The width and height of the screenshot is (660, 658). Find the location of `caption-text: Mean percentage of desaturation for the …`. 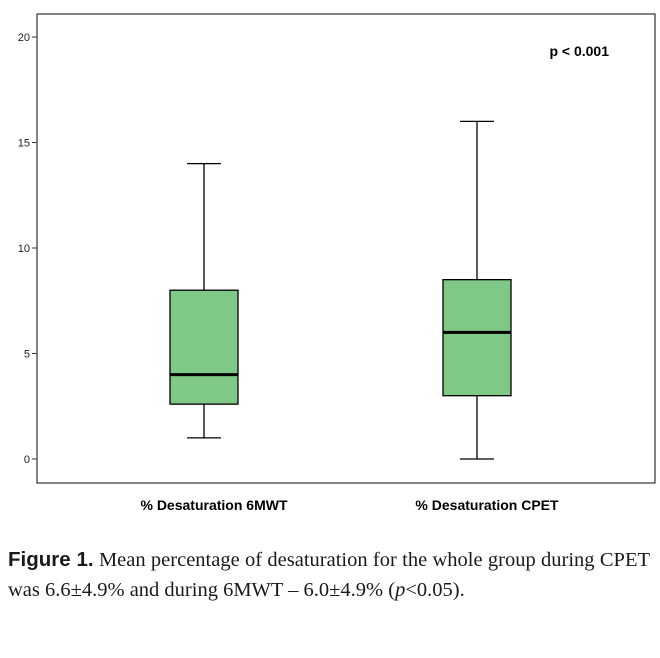

caption-text: Mean percentage of desaturation for the … is located at coordinates (329, 575).